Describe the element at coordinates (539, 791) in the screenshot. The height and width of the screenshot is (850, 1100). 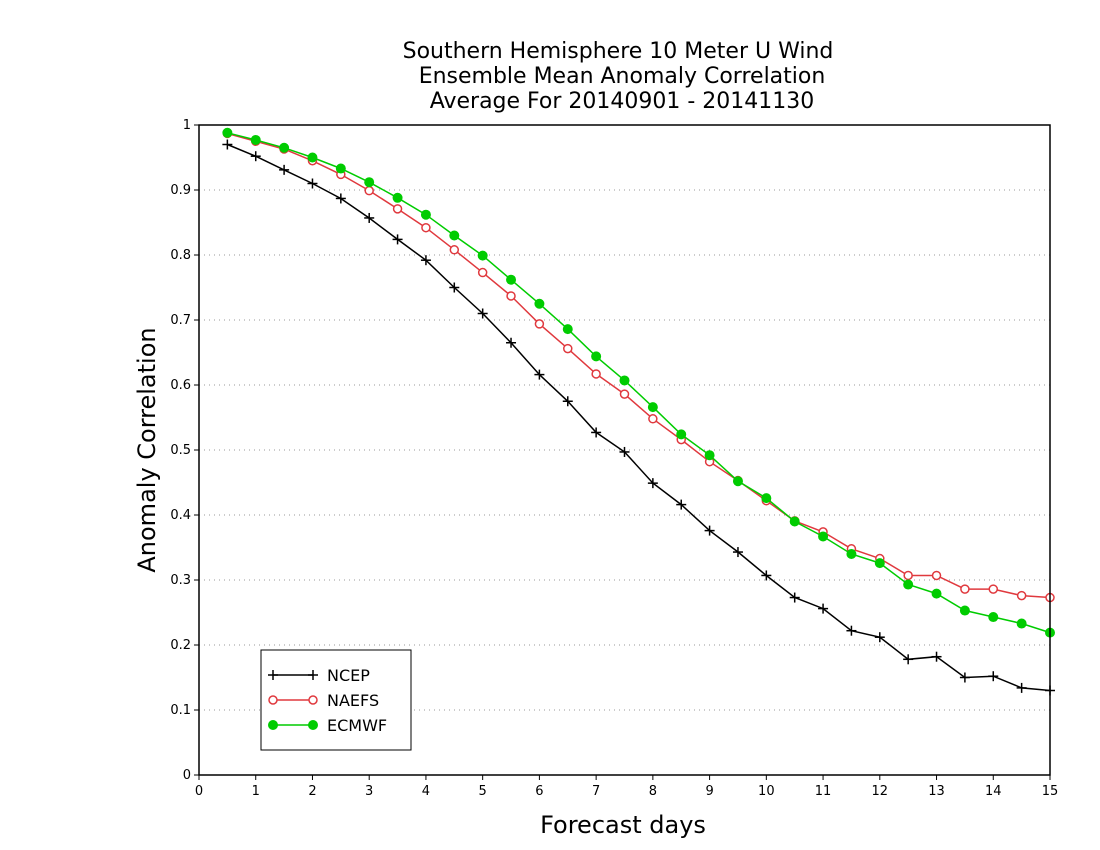
I see `x-tick-label: 6` at that location.